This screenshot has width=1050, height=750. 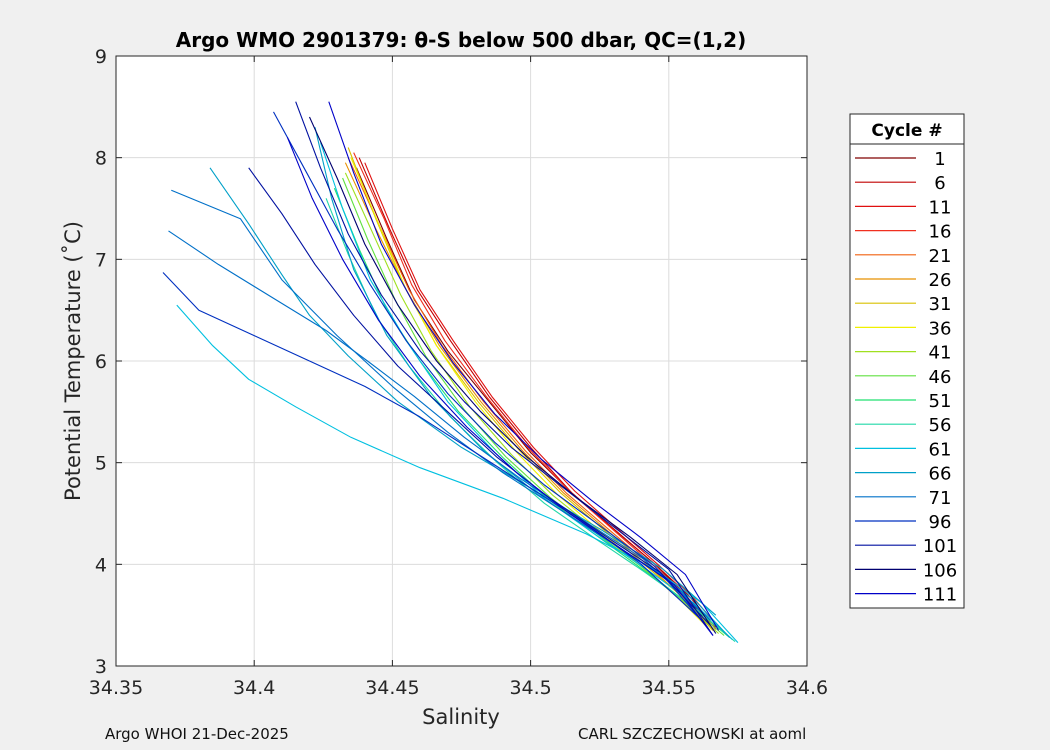 I want to click on legend-label: 106, so click(x=940, y=570).